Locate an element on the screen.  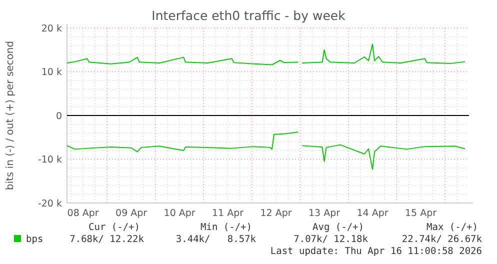
text: 3.44k/ 8.57k is located at coordinates (216, 239).